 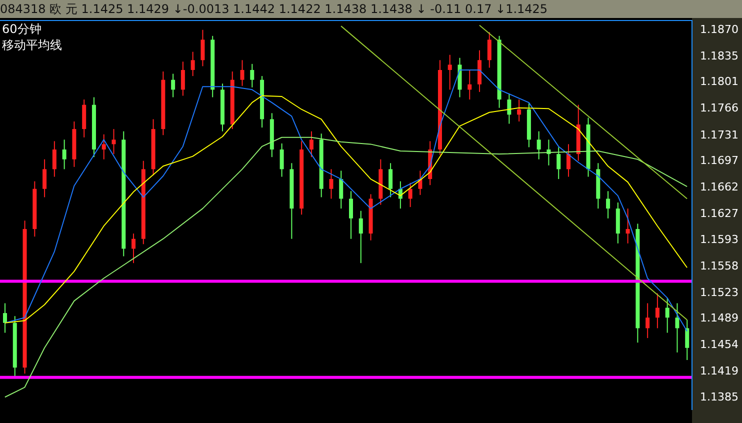 What do you see at coordinates (22, 29) in the screenshot?
I see `annotation: 60分钟` at bounding box center [22, 29].